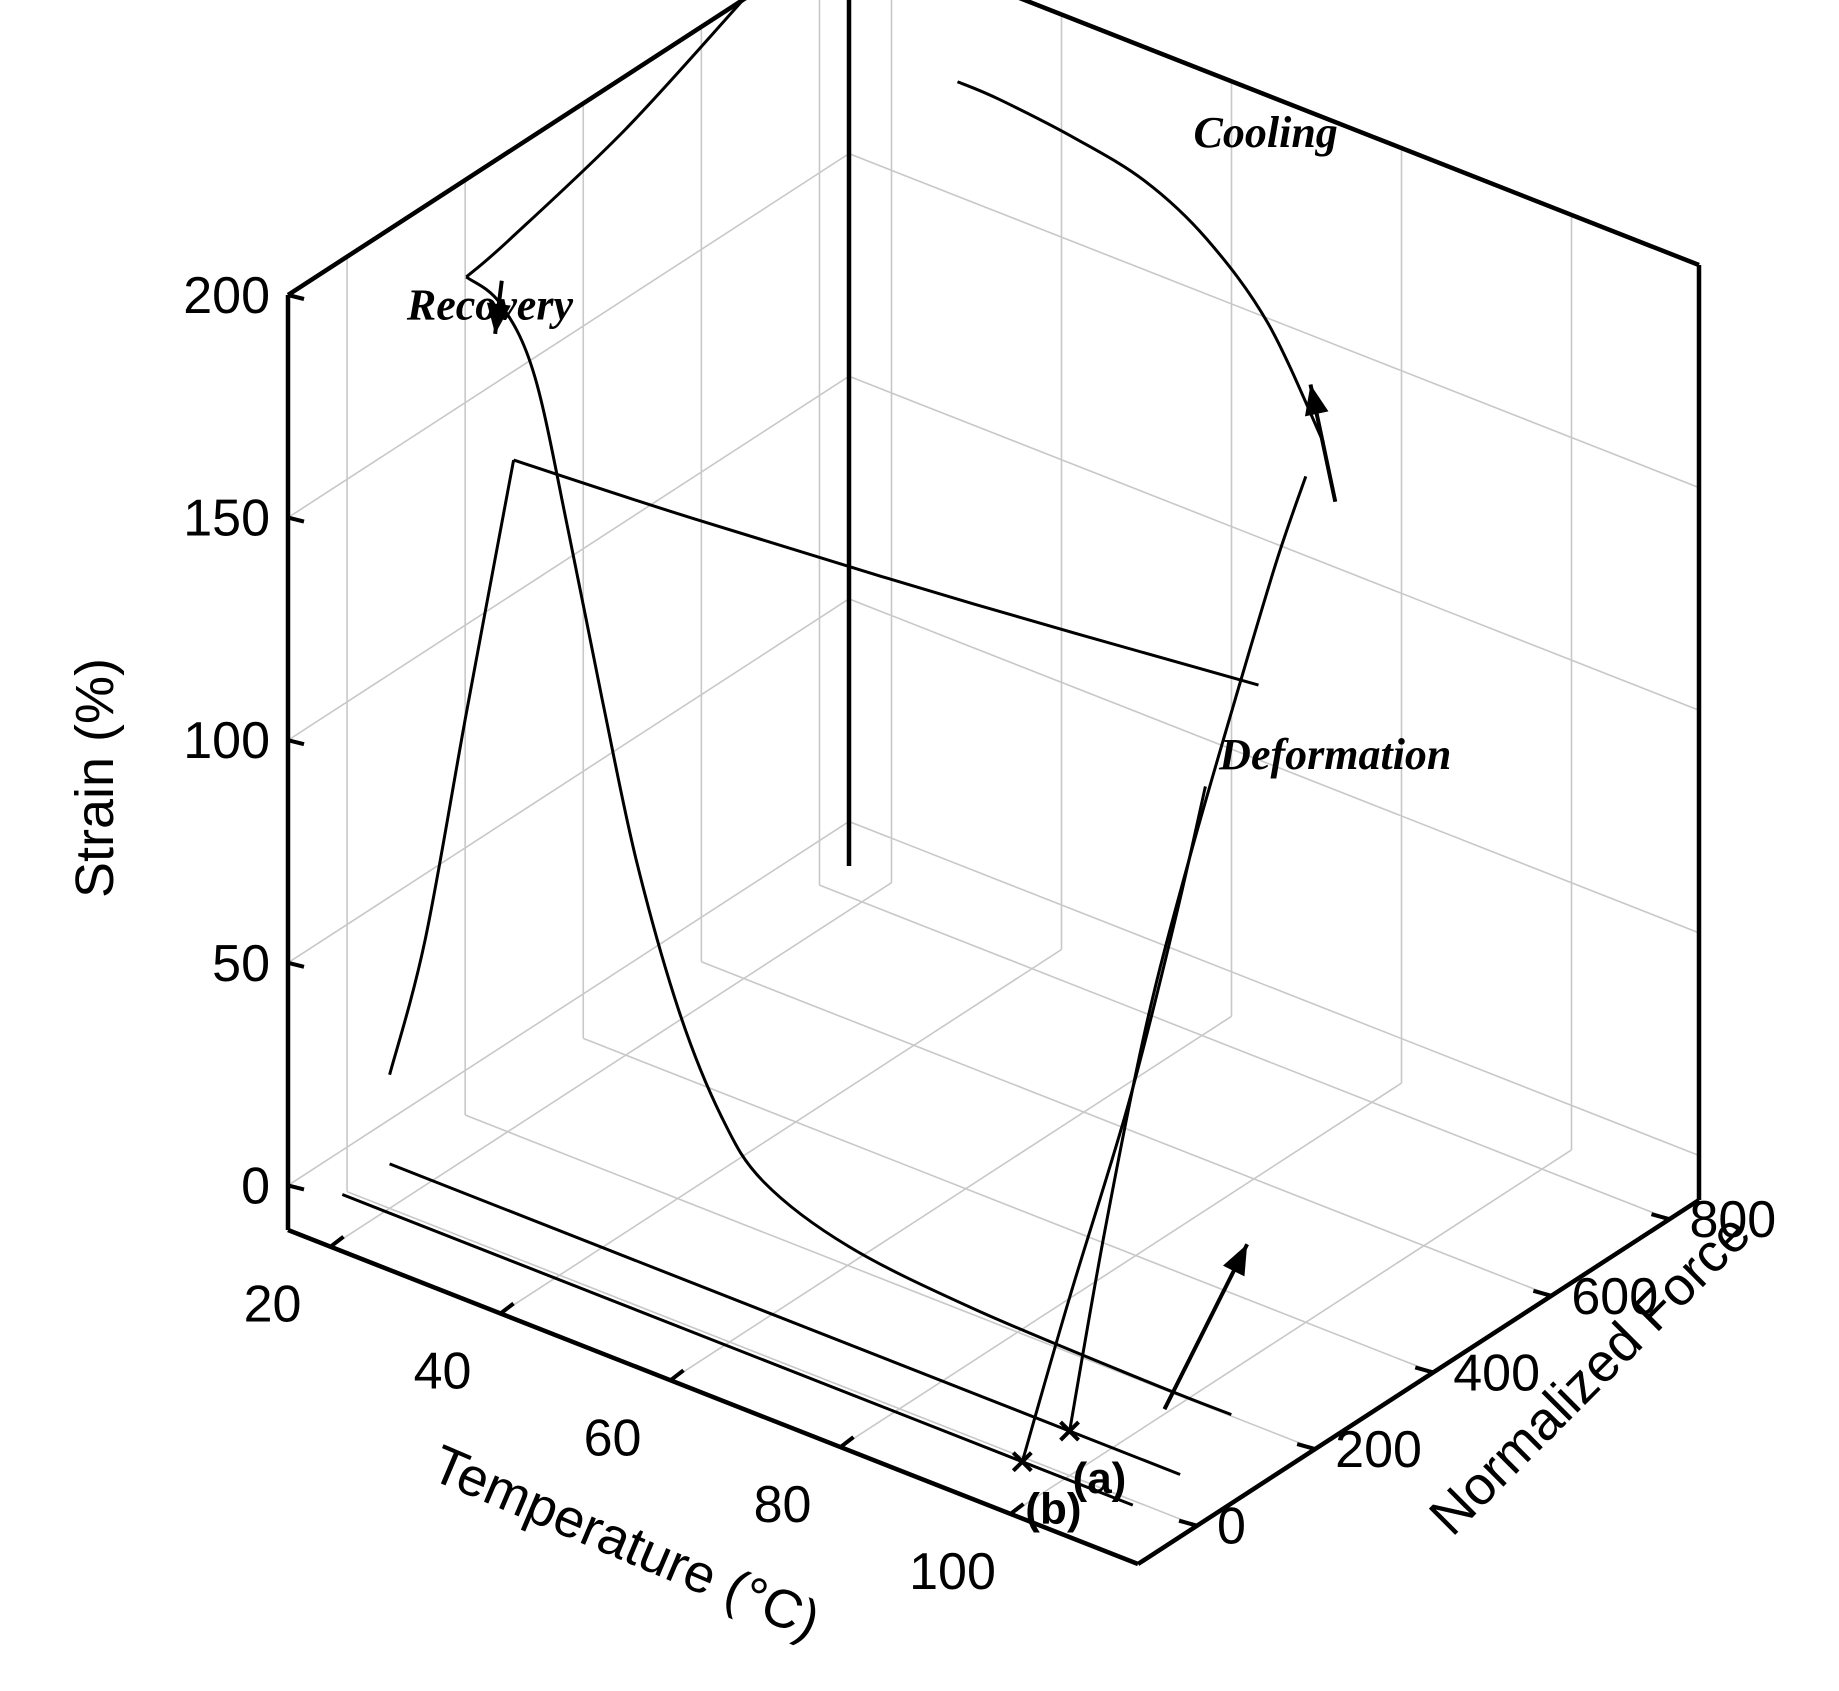 Image resolution: width=1839 pixels, height=1691 pixels. Describe the element at coordinates (1316, 400) in the screenshot. I see `cooling-arrow-head` at that location.